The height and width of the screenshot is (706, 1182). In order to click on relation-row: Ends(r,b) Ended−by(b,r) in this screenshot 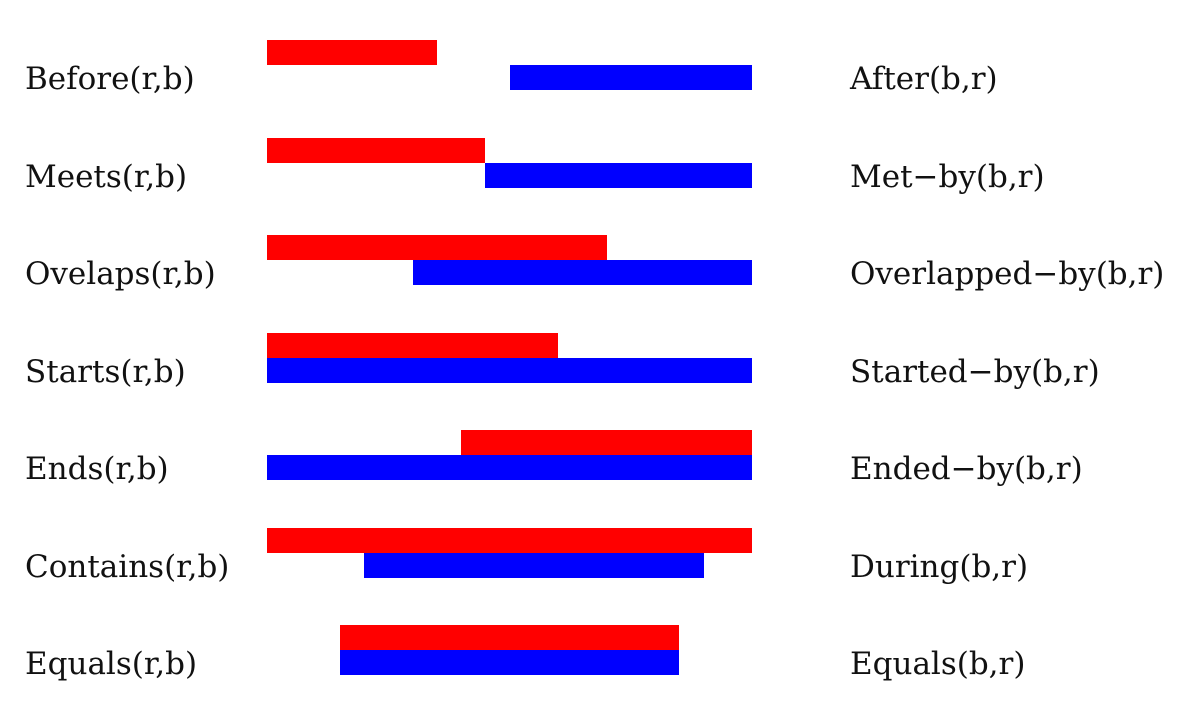, I will do `click(591, 460)`.